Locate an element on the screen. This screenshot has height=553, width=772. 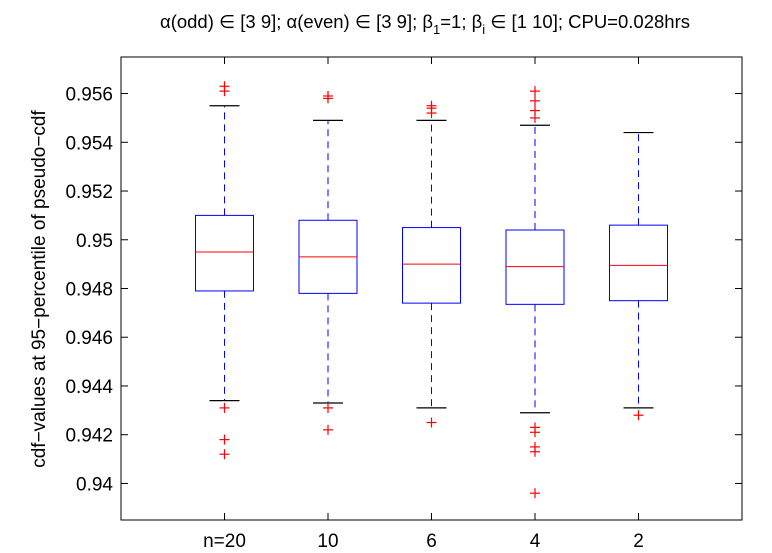
x-tick-label: 4 is located at coordinates (535, 541).